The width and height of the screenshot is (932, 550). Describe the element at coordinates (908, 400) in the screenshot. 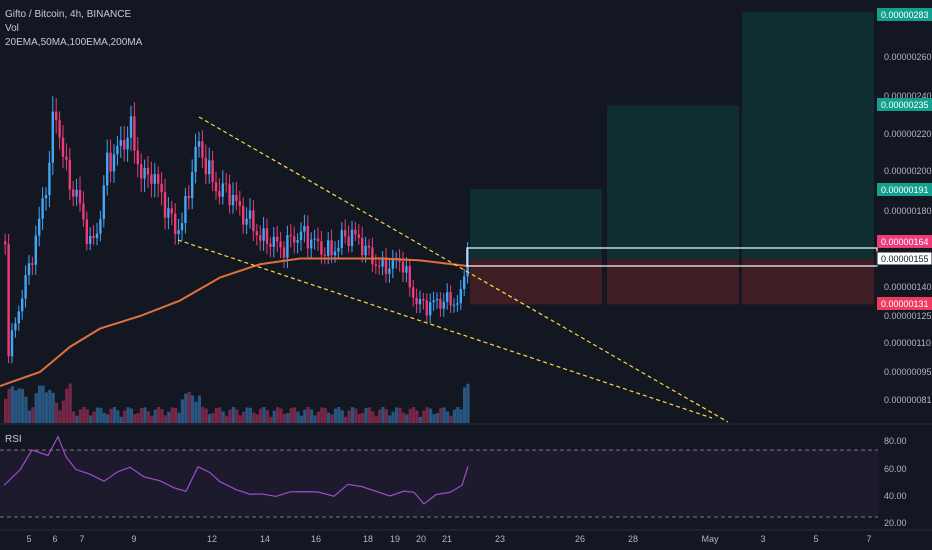

I see `price-tick-9: 0.00000081` at that location.